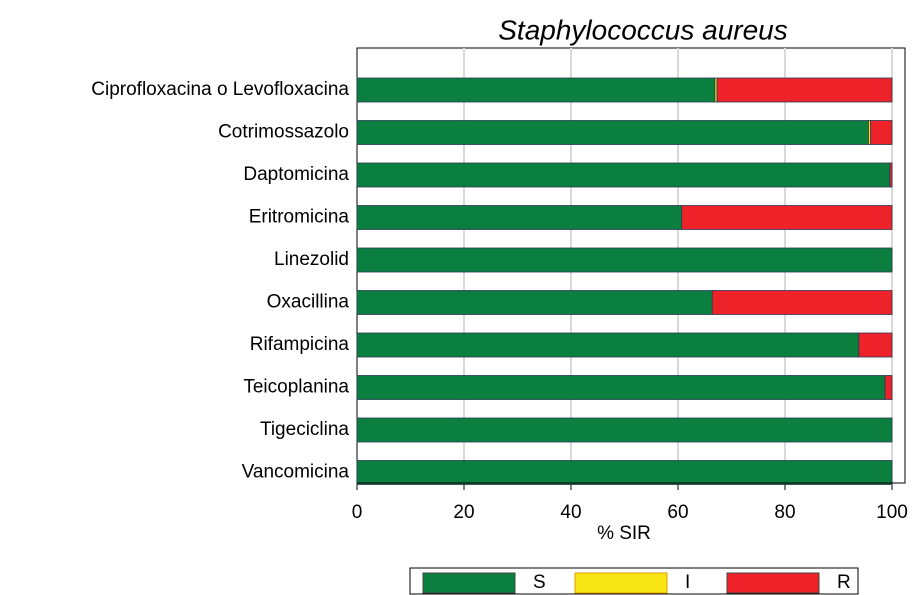 This screenshot has width=917, height=595. I want to click on y-tick-label: Linezolid, so click(311, 259).